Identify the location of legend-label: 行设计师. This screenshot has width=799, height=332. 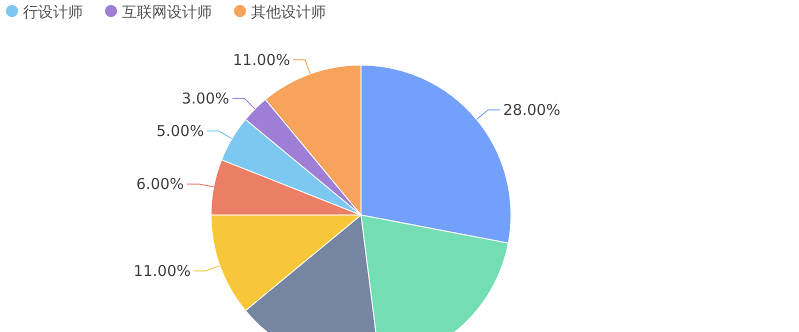
(53, 12).